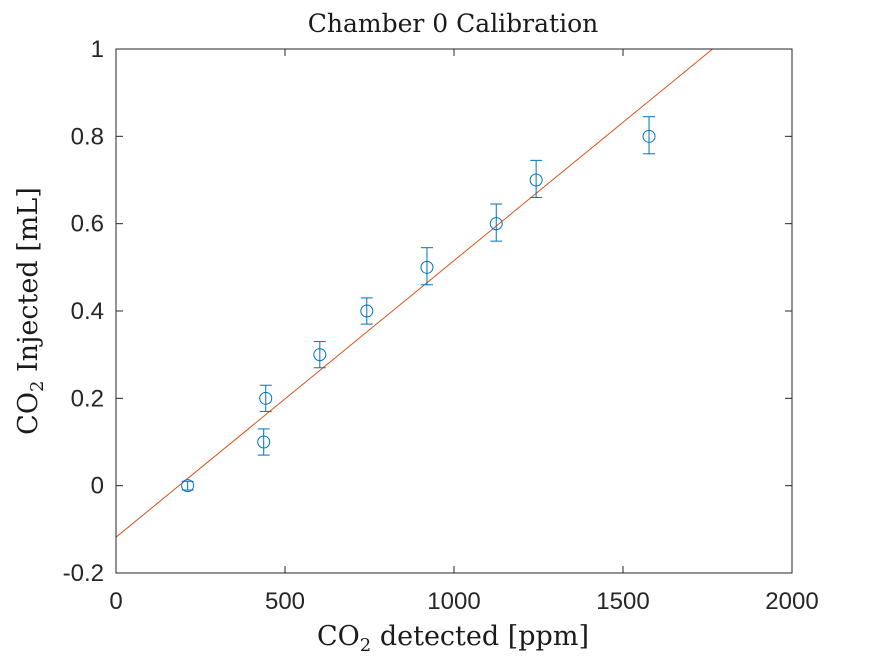  Describe the element at coordinates (37, 386) in the screenshot. I see `y-axis-label-subscript: 2` at that location.